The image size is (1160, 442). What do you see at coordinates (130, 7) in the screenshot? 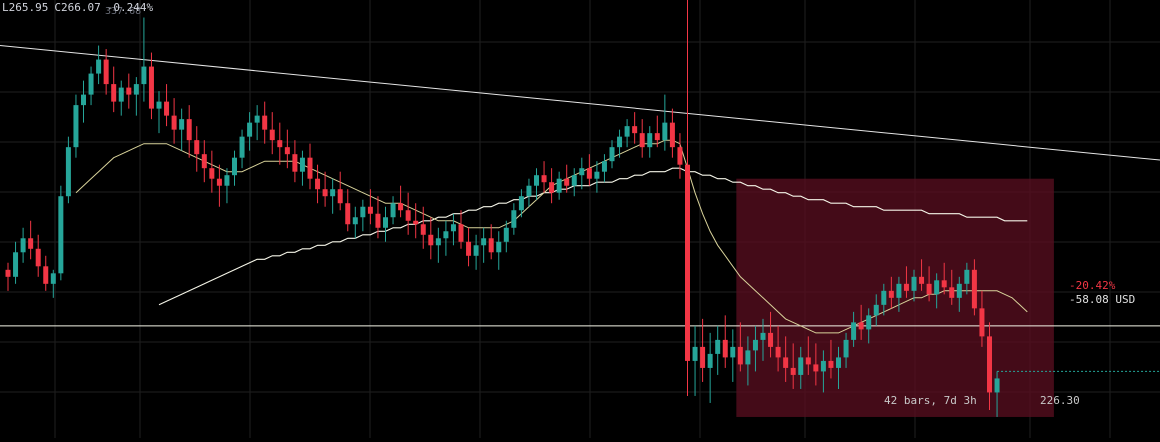
I see `ohlc-change: -0.244%` at bounding box center [130, 7].